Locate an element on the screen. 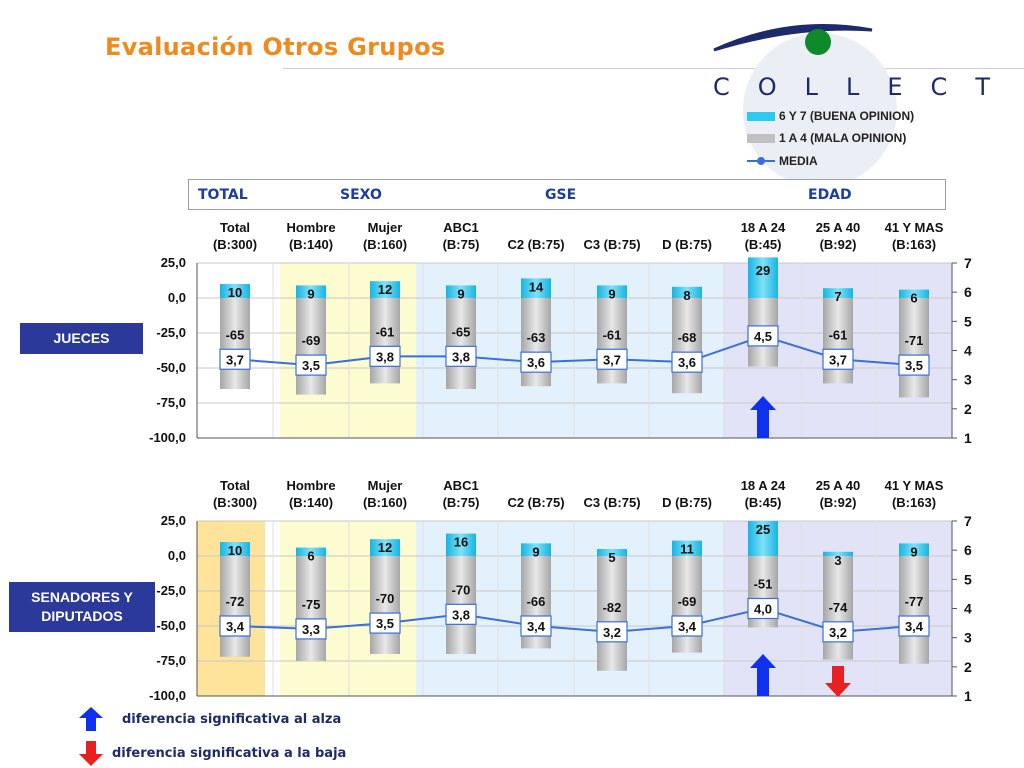  bad-value-label: -63 is located at coordinates (536, 337).